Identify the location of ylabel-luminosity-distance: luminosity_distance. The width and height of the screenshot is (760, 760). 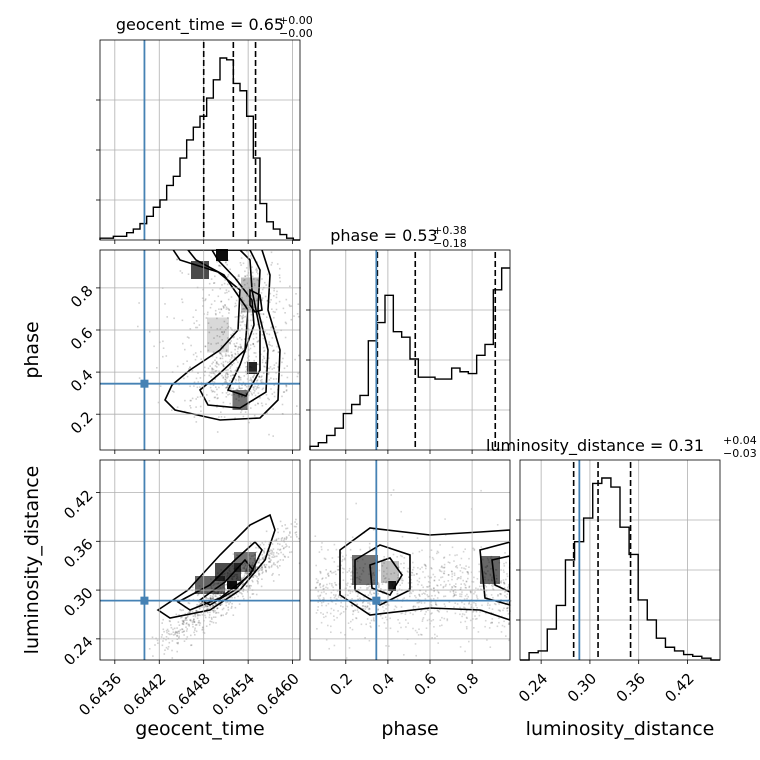
(32, 560).